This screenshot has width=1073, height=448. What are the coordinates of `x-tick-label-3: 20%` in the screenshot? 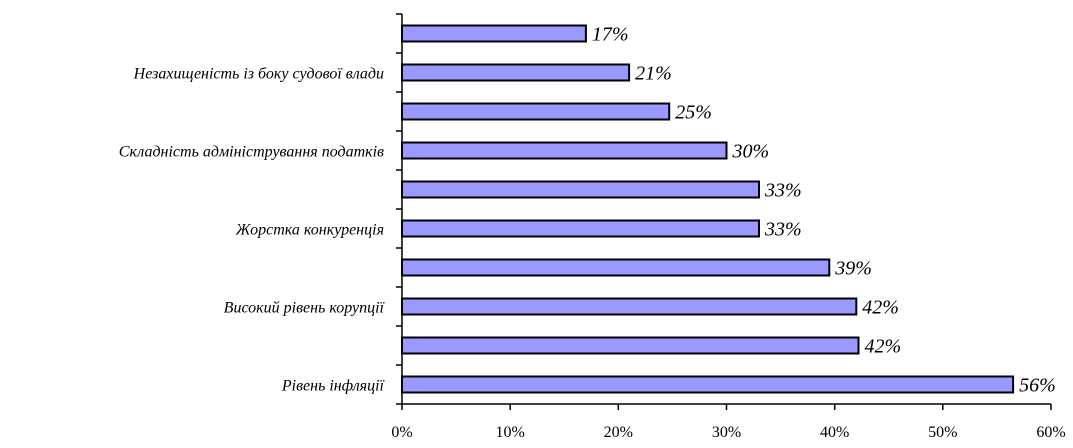 It's located at (618, 432).